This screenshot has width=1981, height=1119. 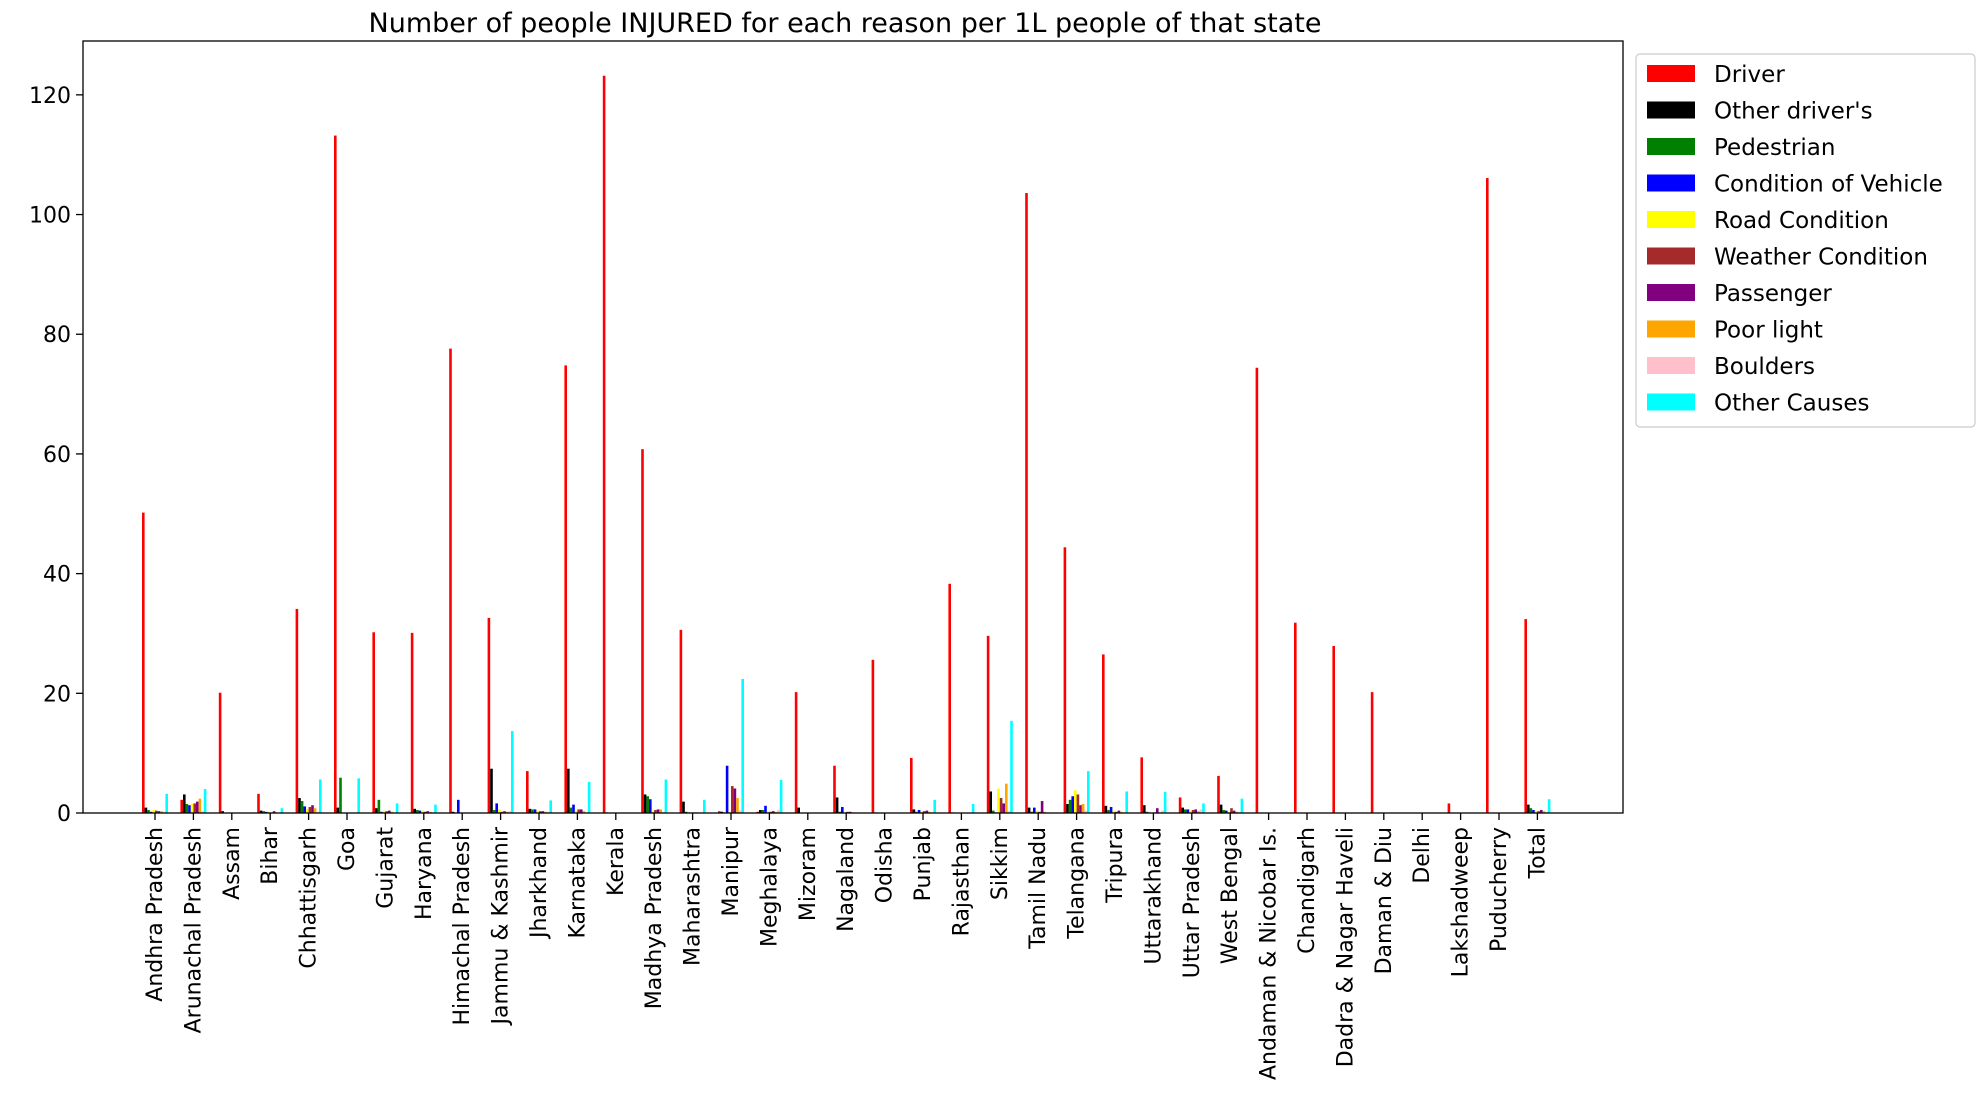 What do you see at coordinates (731, 871) in the screenshot?
I see `x-tick-label: Manipur` at bounding box center [731, 871].